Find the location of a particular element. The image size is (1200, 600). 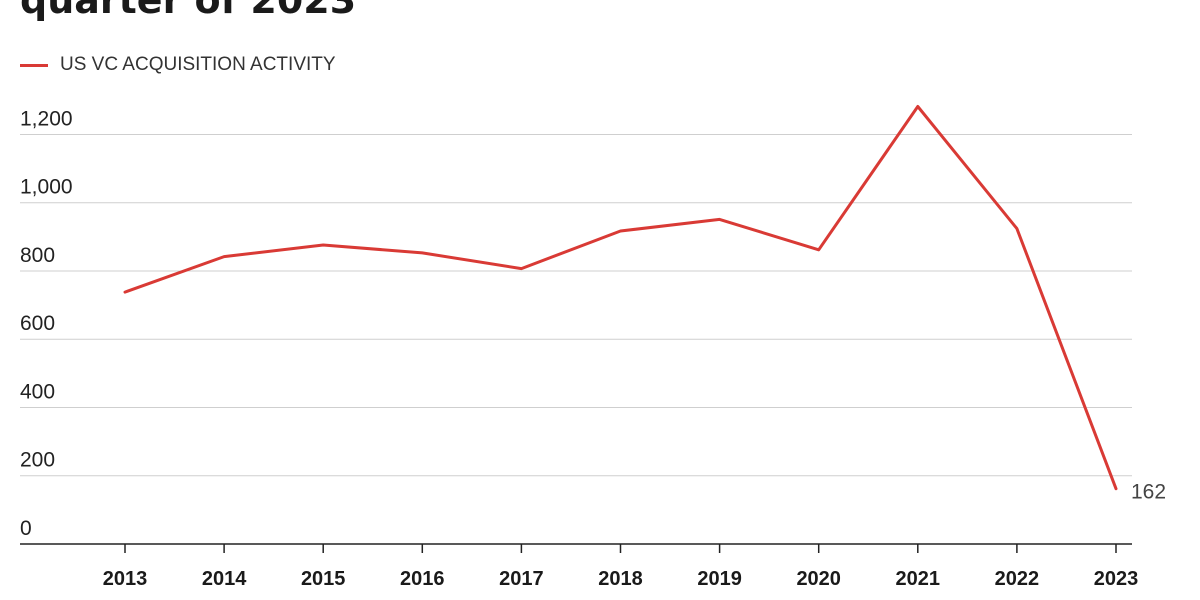

data-labels: 162 is located at coordinates (1148, 492).